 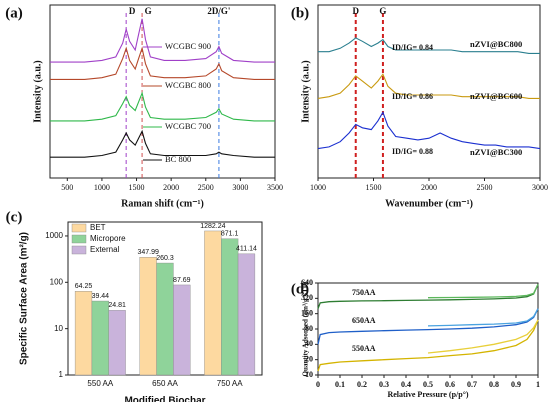 What do you see at coordinates (57, 281) in the screenshot?
I see `y-tick-label: 100` at bounding box center [57, 281].